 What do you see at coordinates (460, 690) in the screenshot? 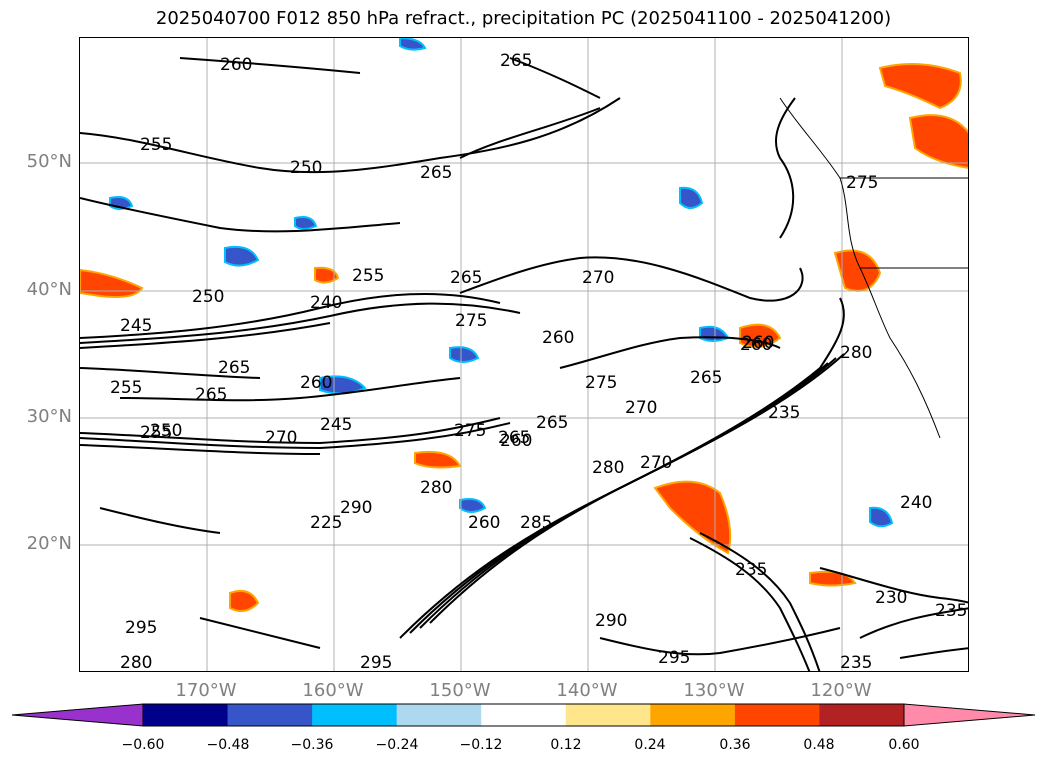
I see `lon-label-150w: 150°W` at bounding box center [460, 690].